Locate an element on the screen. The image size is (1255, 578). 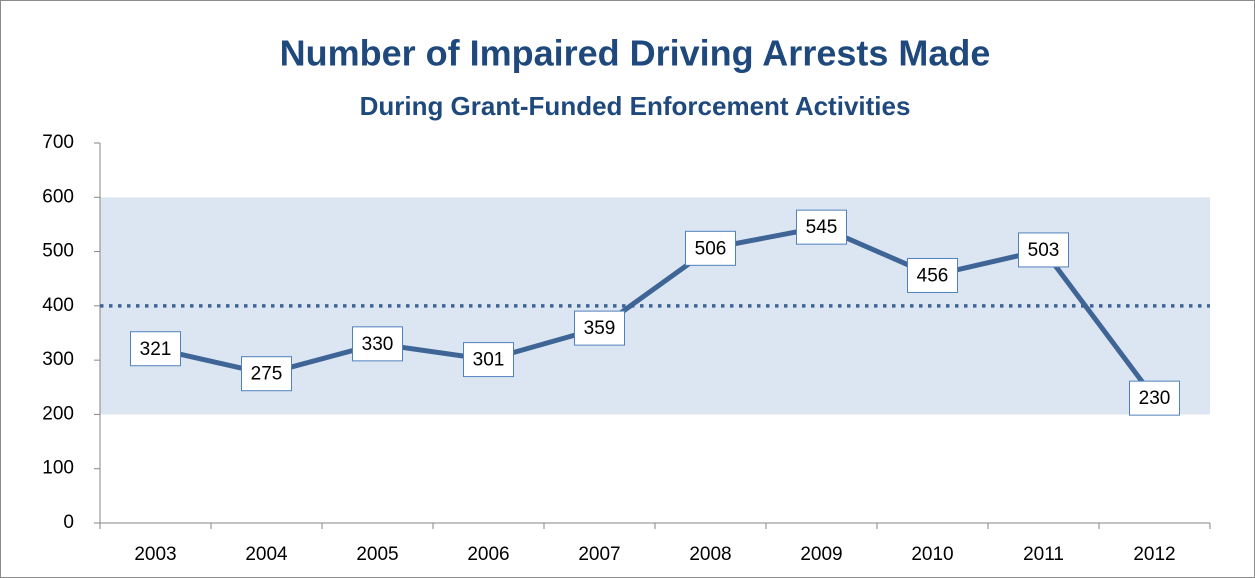
data-label: 506 is located at coordinates (711, 248).